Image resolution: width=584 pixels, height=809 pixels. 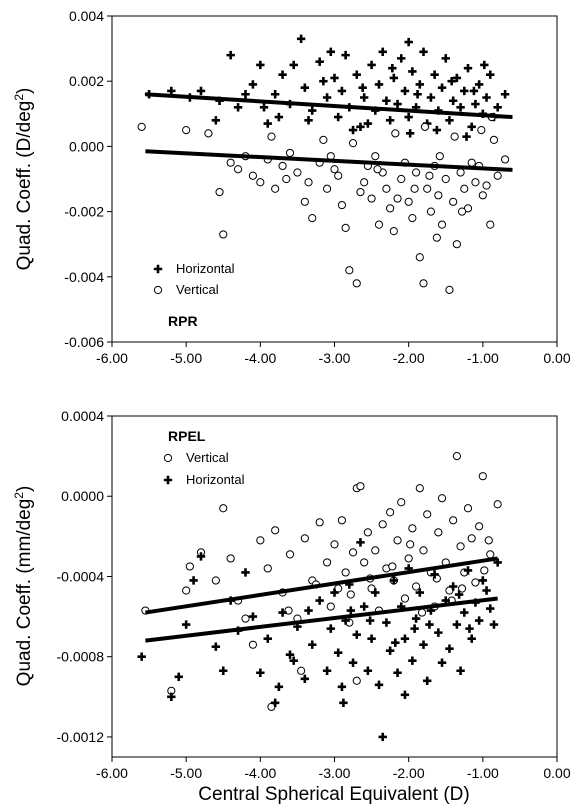 I want to click on rpel-x-tick-label: -1.00, so click(x=483, y=773).